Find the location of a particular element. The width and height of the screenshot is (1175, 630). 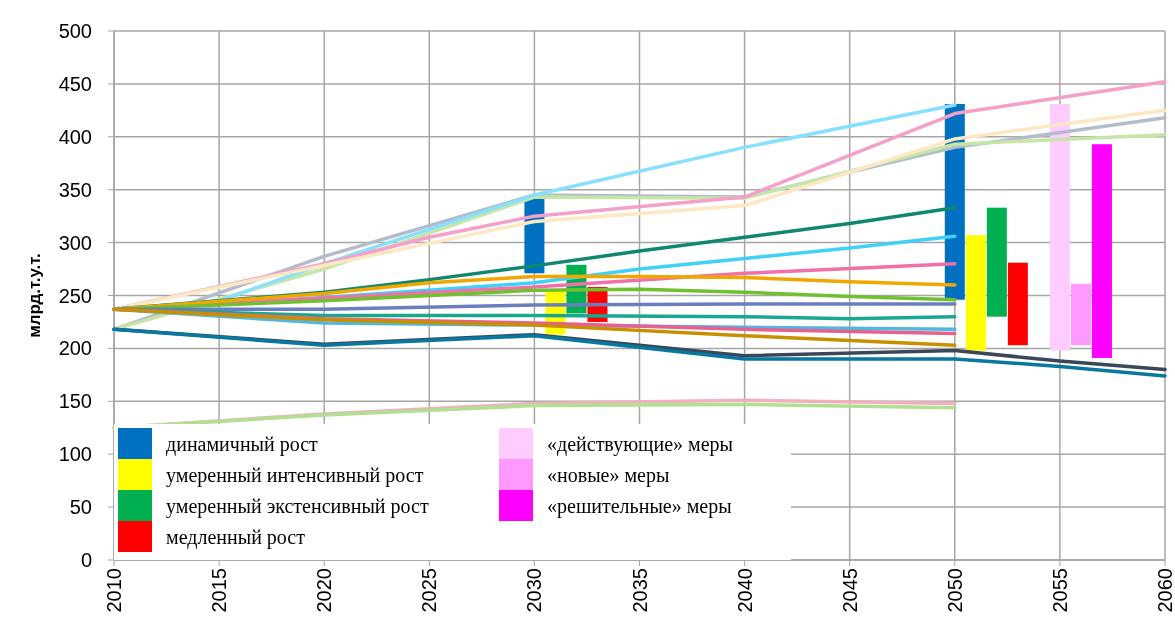

x-tick-label: 2030 is located at coordinates (534, 590).